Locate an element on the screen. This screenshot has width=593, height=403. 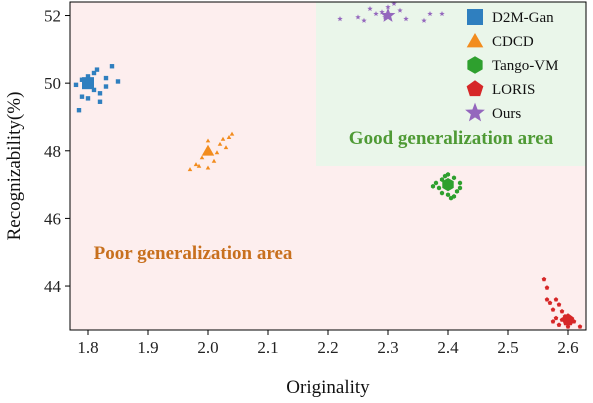
legend-marker-ours is located at coordinates (475, 112).